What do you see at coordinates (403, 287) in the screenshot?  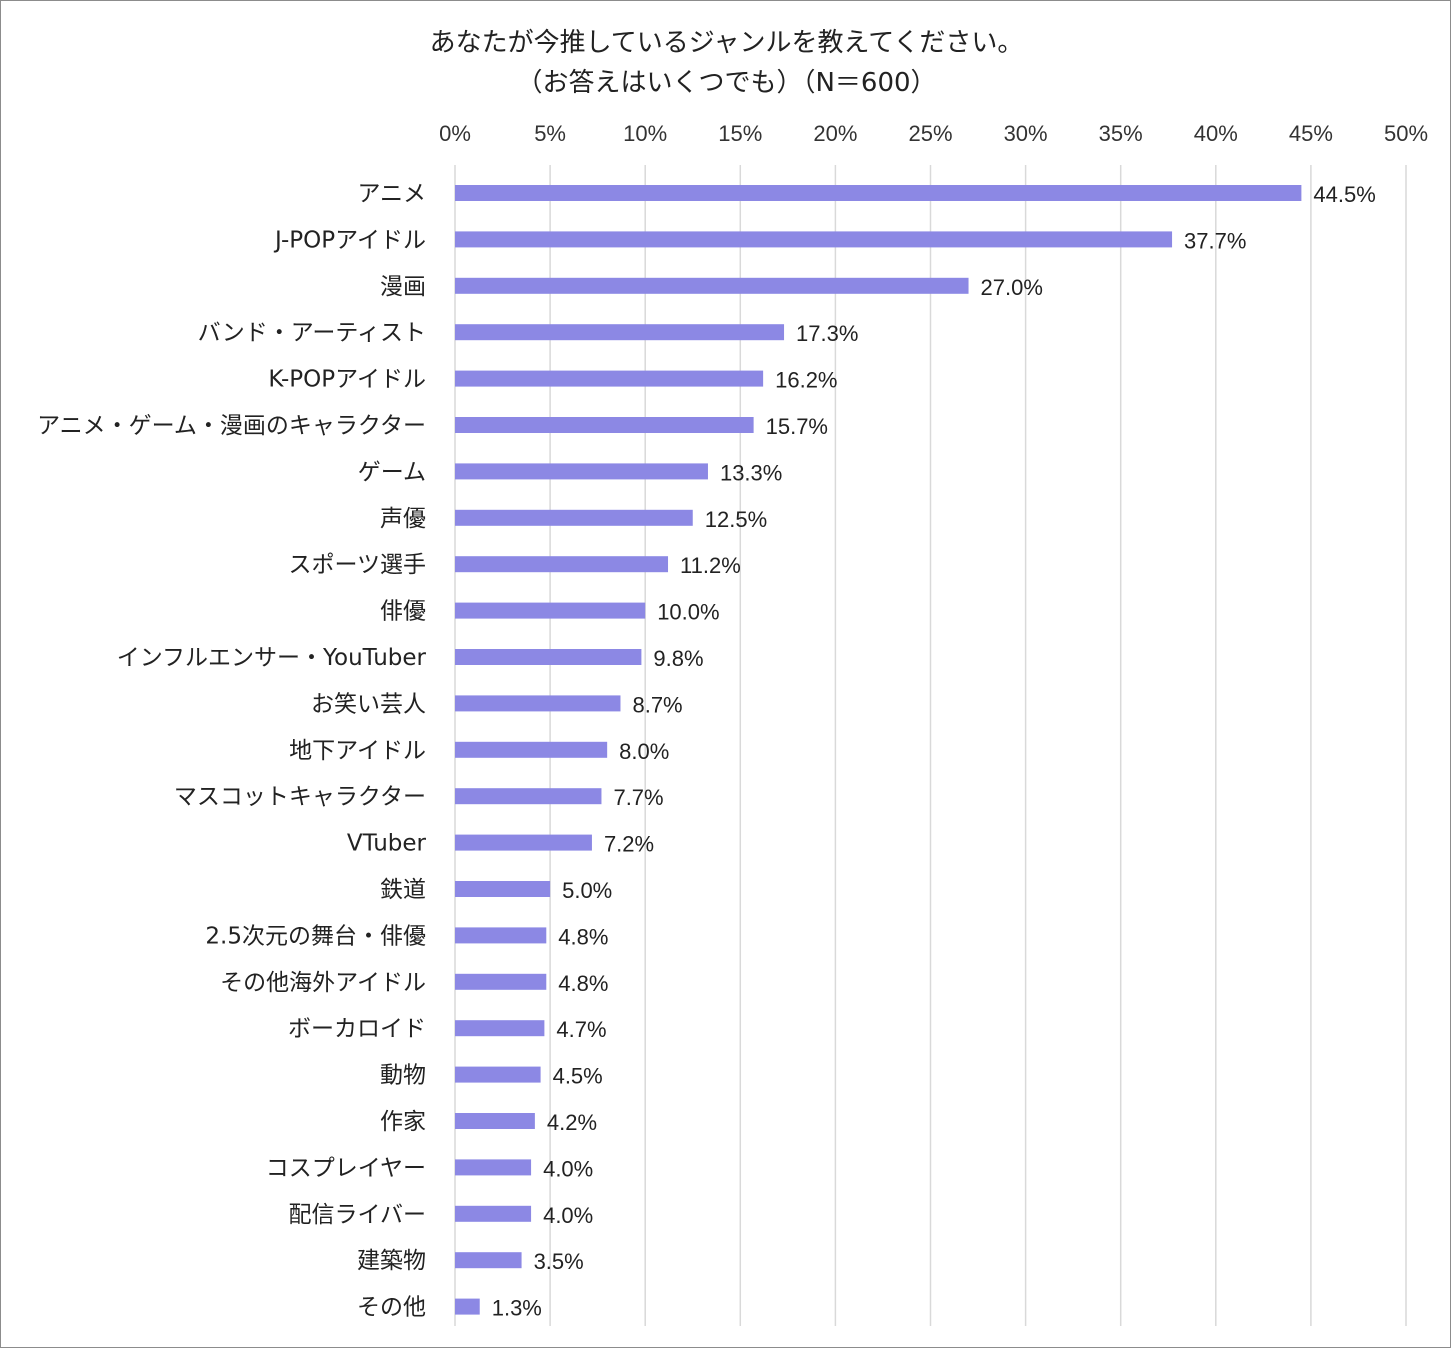 I see `category-label: 漫画` at bounding box center [403, 287].